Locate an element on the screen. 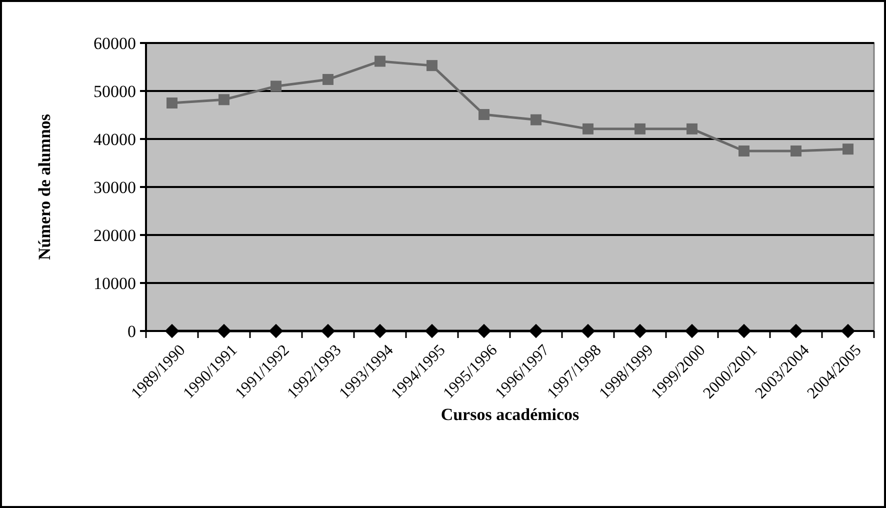 The image size is (886, 508). y-tick-label: 60000 is located at coordinates (115, 43).